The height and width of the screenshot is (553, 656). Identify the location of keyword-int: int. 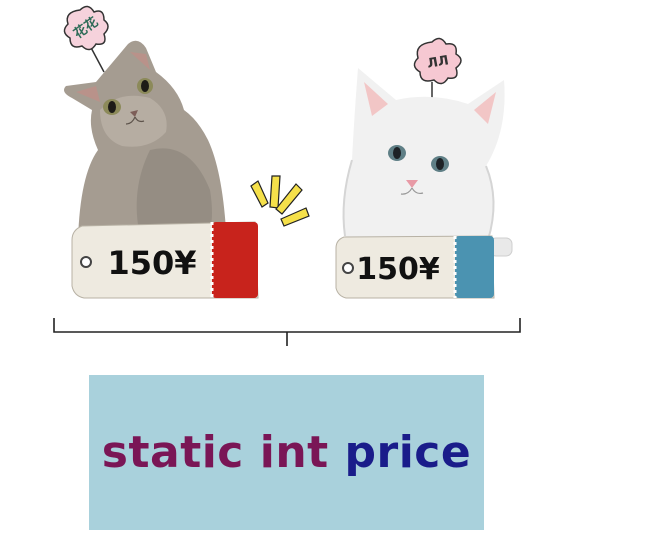
(294, 452).